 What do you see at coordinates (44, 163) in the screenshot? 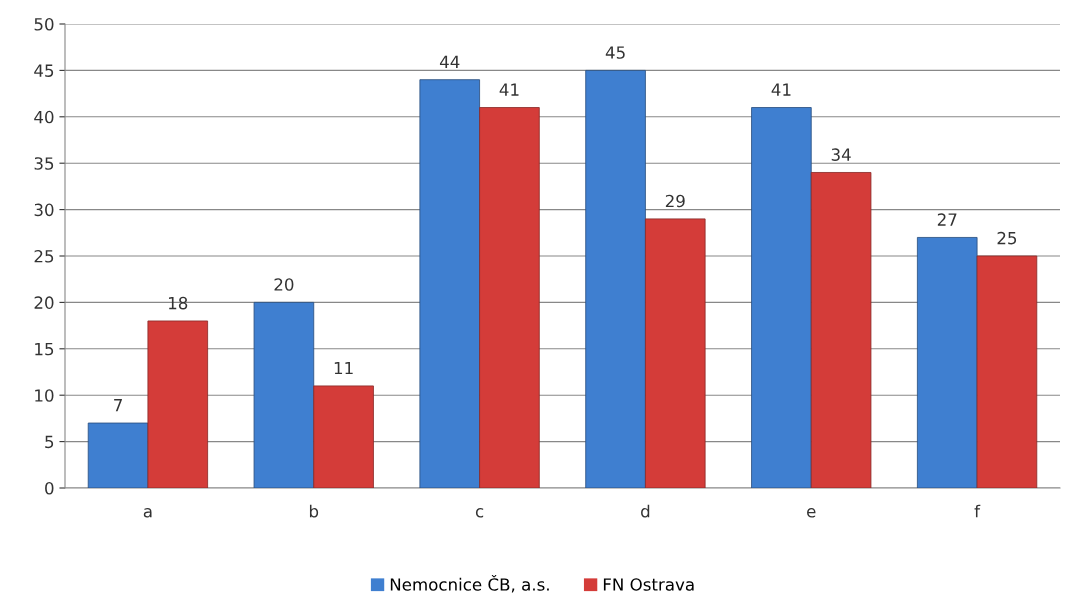
I see `y-tick-label: 35` at bounding box center [44, 163].